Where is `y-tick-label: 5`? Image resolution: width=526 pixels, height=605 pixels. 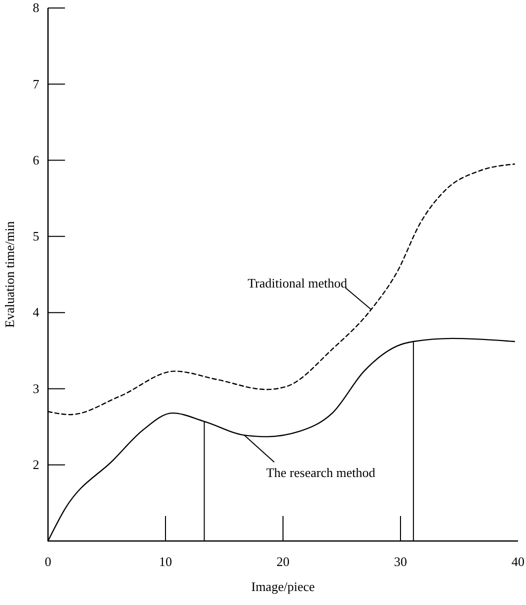
y-tick-label: 5 is located at coordinates (36, 236).